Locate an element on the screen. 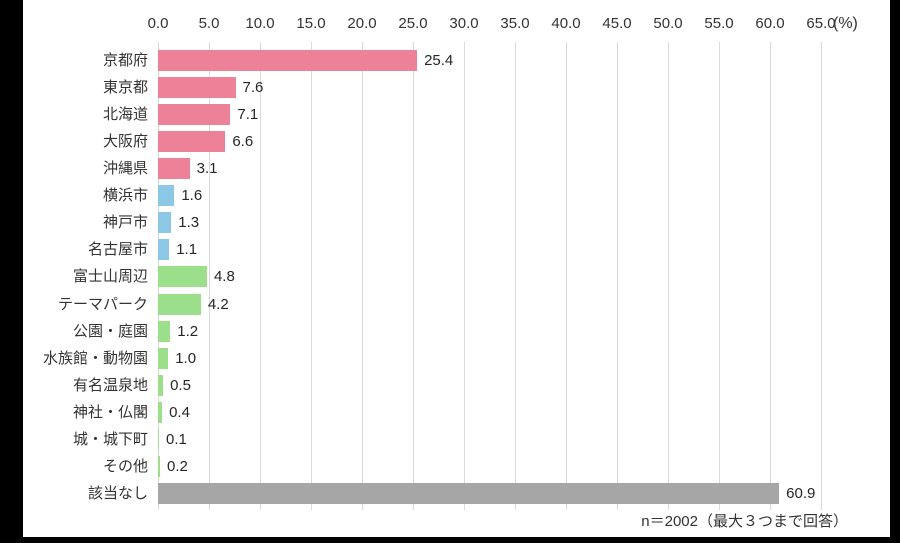  category-label: 水族館・動物園 is located at coordinates (95, 358).